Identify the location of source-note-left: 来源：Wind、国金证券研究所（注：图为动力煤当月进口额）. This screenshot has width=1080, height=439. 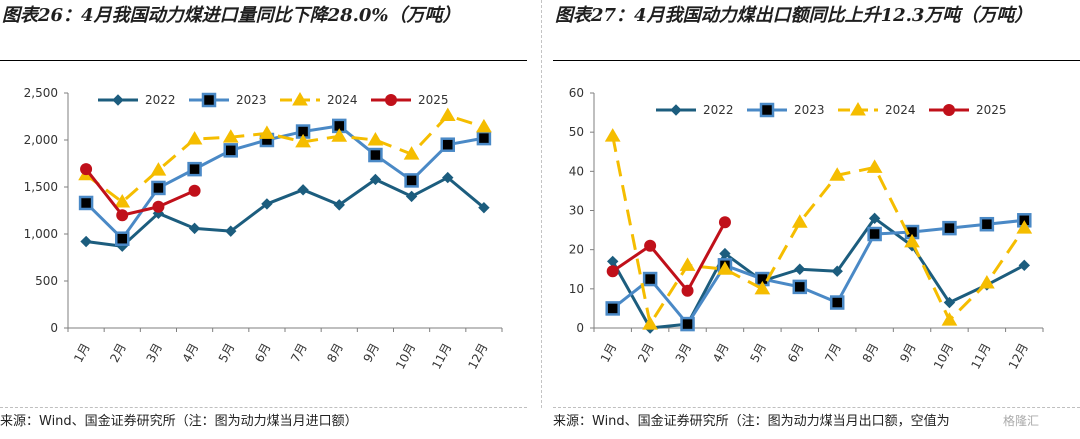
(179, 421).